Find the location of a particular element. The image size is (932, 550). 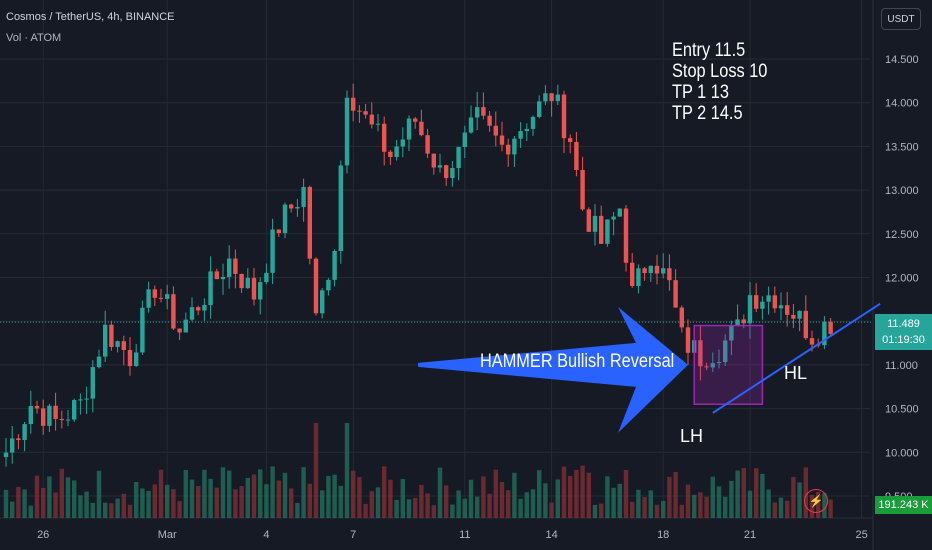

currency-button: USDT is located at coordinates (901, 19).